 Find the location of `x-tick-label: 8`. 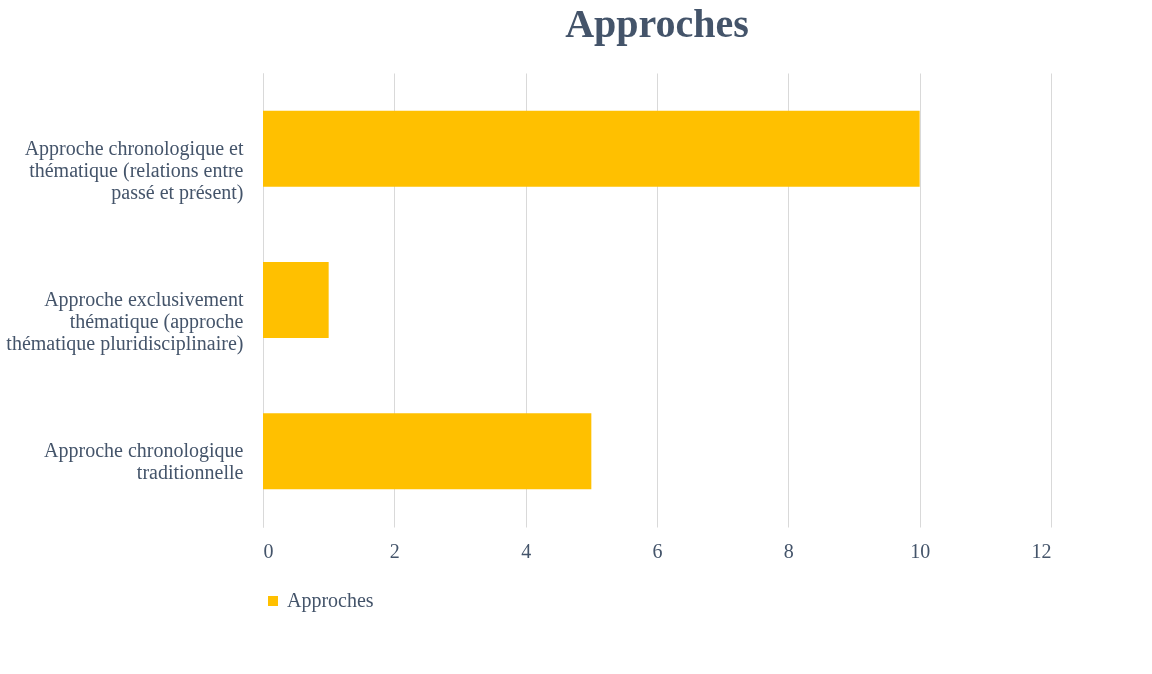

x-tick-label: 8 is located at coordinates (788, 550).